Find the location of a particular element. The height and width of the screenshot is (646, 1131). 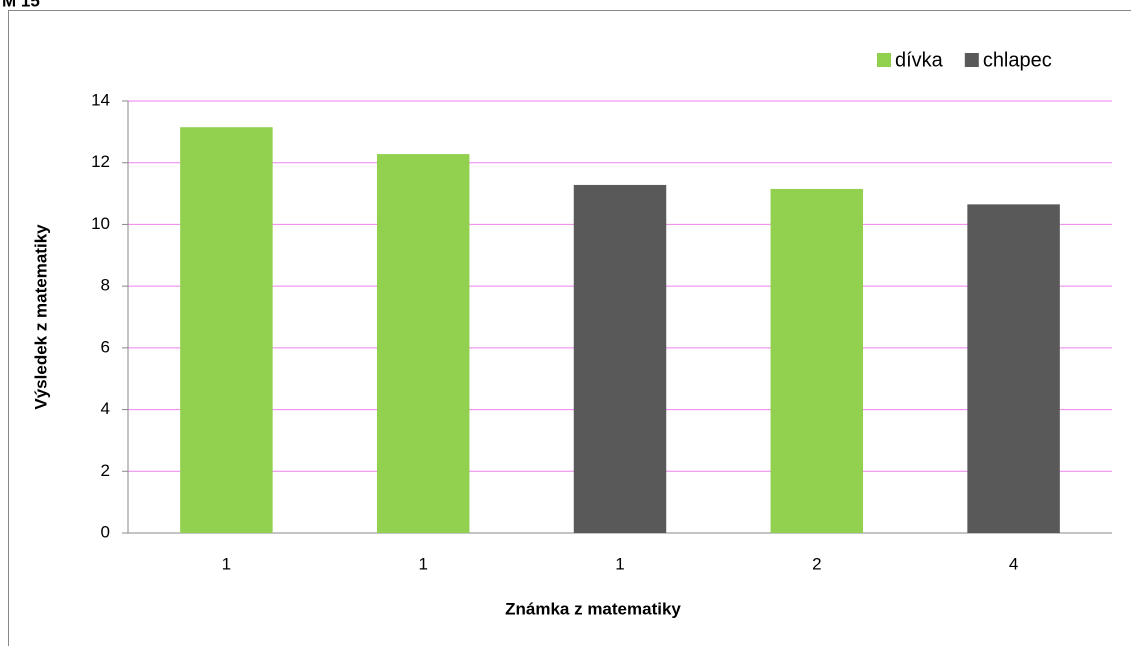

legend-label: dívka is located at coordinates (919, 60).